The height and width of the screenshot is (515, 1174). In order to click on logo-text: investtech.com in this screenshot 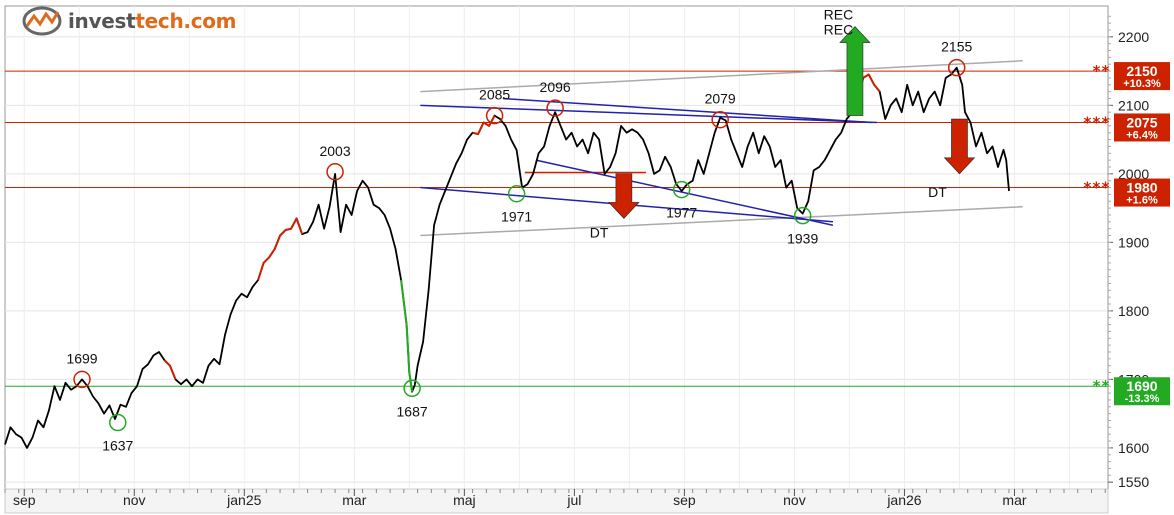, I will do `click(152, 21)`.